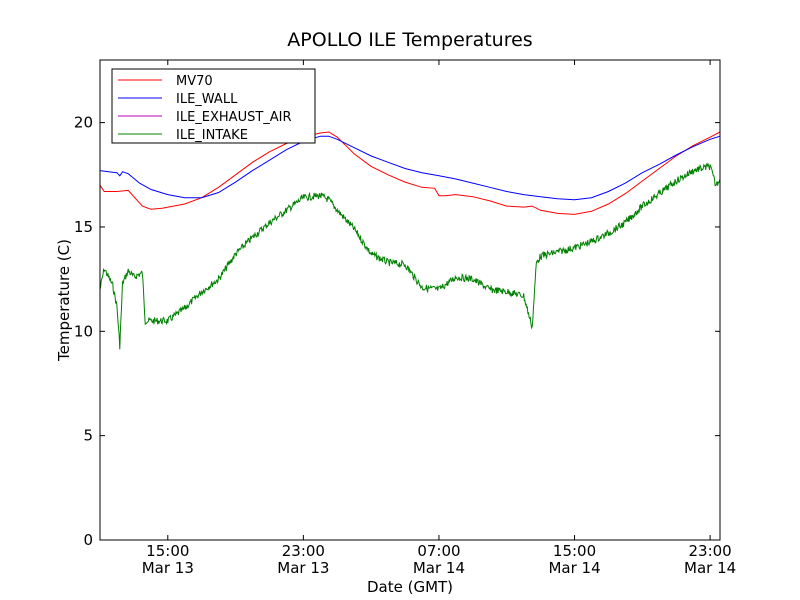 The image size is (800, 600). Describe the element at coordinates (83, 123) in the screenshot. I see `y-tick-label: 20` at that location.